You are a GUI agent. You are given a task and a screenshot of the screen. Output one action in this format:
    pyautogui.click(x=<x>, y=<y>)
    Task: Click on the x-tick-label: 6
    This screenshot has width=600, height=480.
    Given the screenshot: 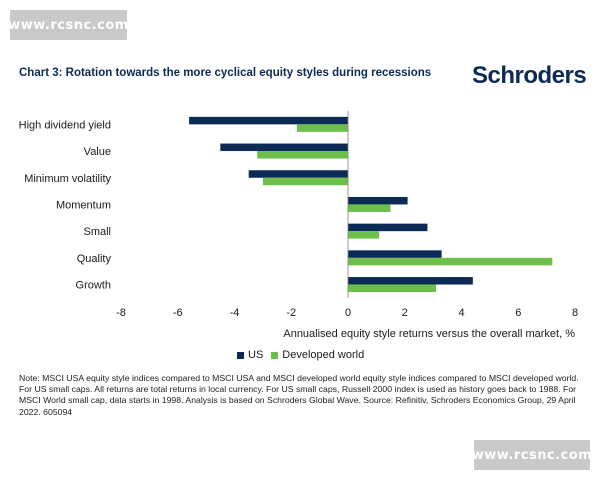 What is the action you would take?
    pyautogui.click(x=518, y=313)
    